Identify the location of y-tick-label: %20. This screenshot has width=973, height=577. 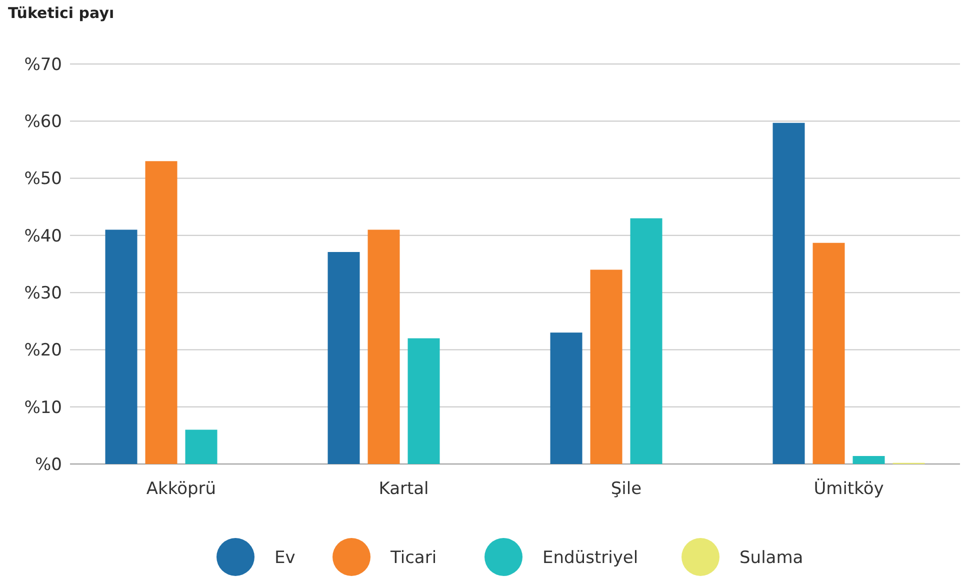
(43, 350).